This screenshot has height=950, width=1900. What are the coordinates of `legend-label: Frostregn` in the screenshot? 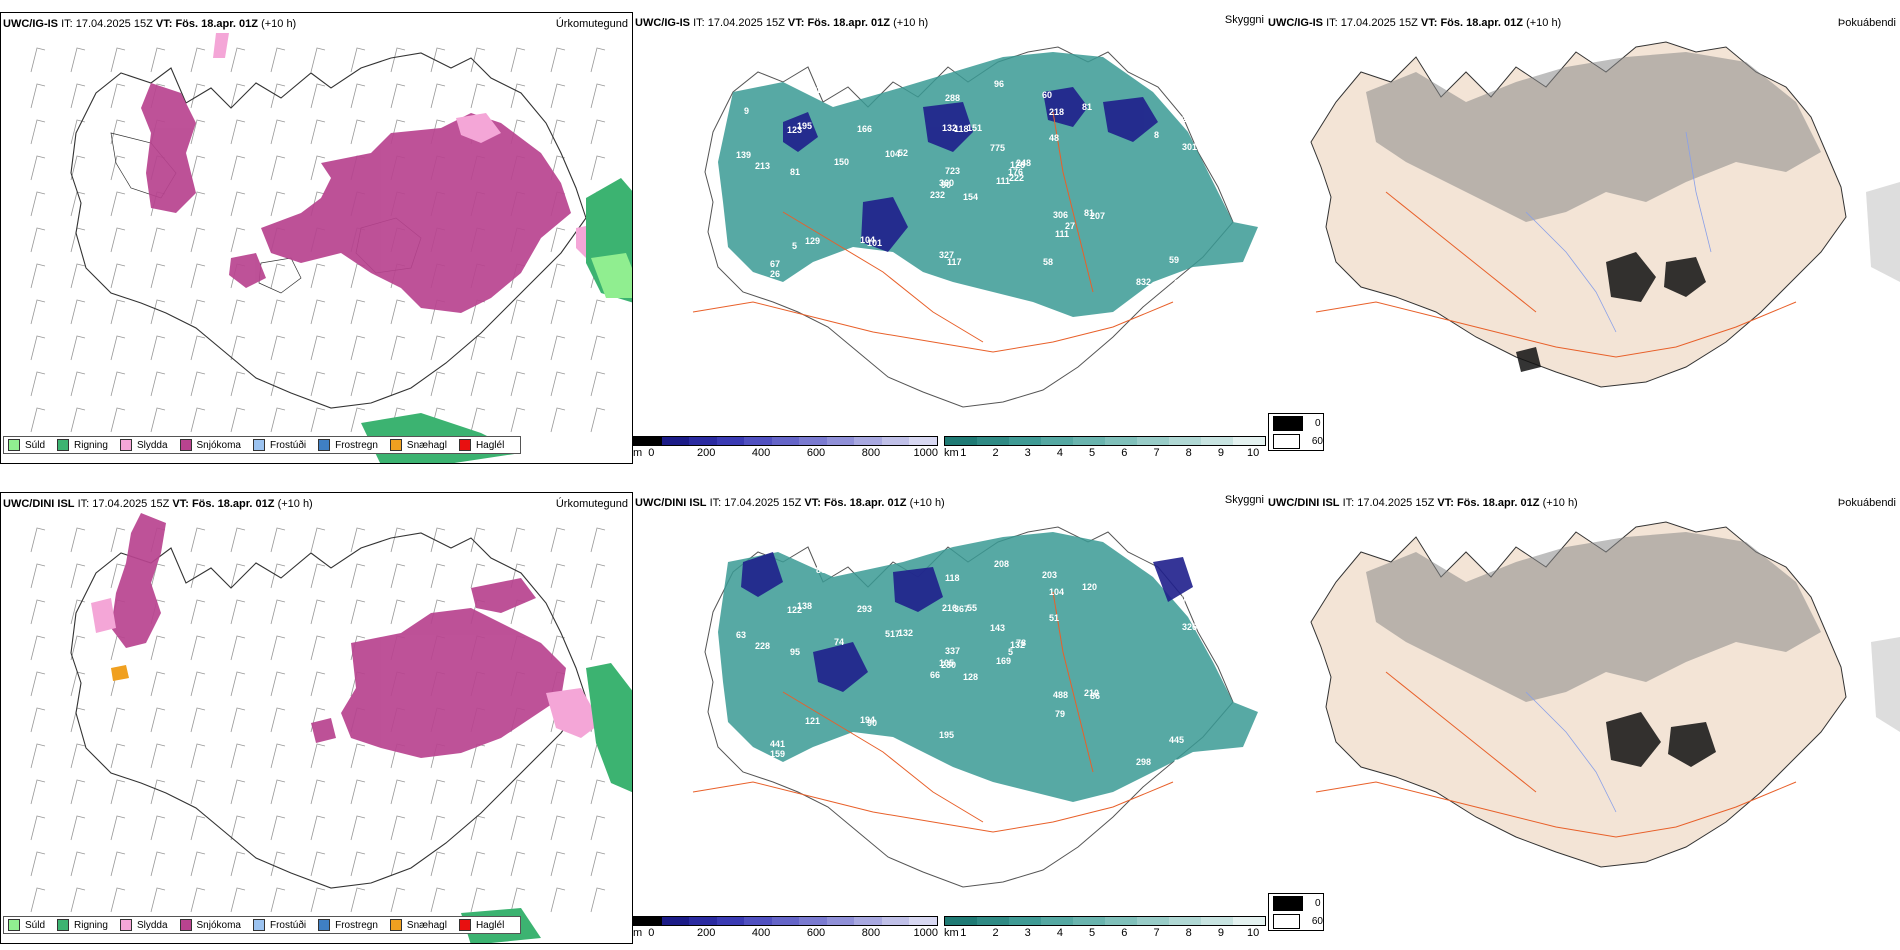 It's located at (356, 925).